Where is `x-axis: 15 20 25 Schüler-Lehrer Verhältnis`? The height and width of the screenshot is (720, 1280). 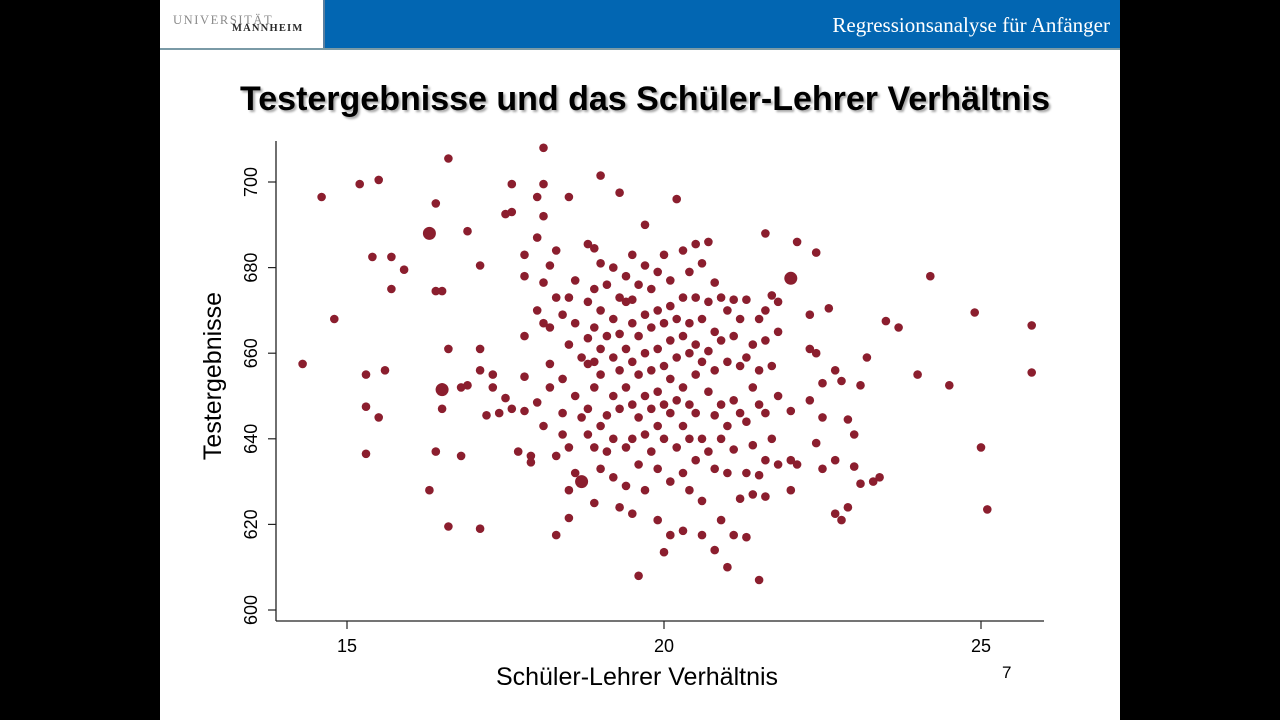 x-axis: 15 20 25 Schüler-Lehrer Verhältnis is located at coordinates (660, 655).